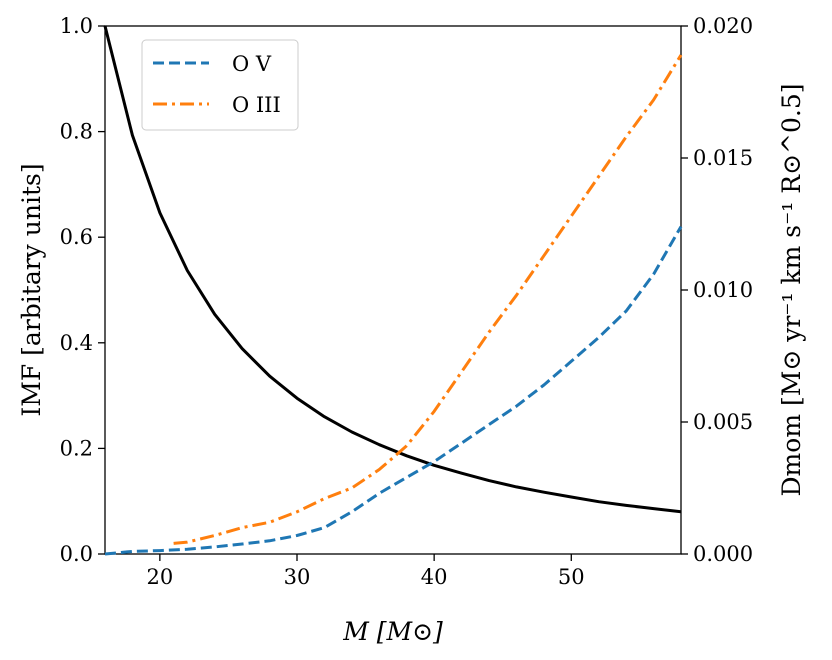  I want to click on y-right-tick-label: 0.020, so click(723, 26).